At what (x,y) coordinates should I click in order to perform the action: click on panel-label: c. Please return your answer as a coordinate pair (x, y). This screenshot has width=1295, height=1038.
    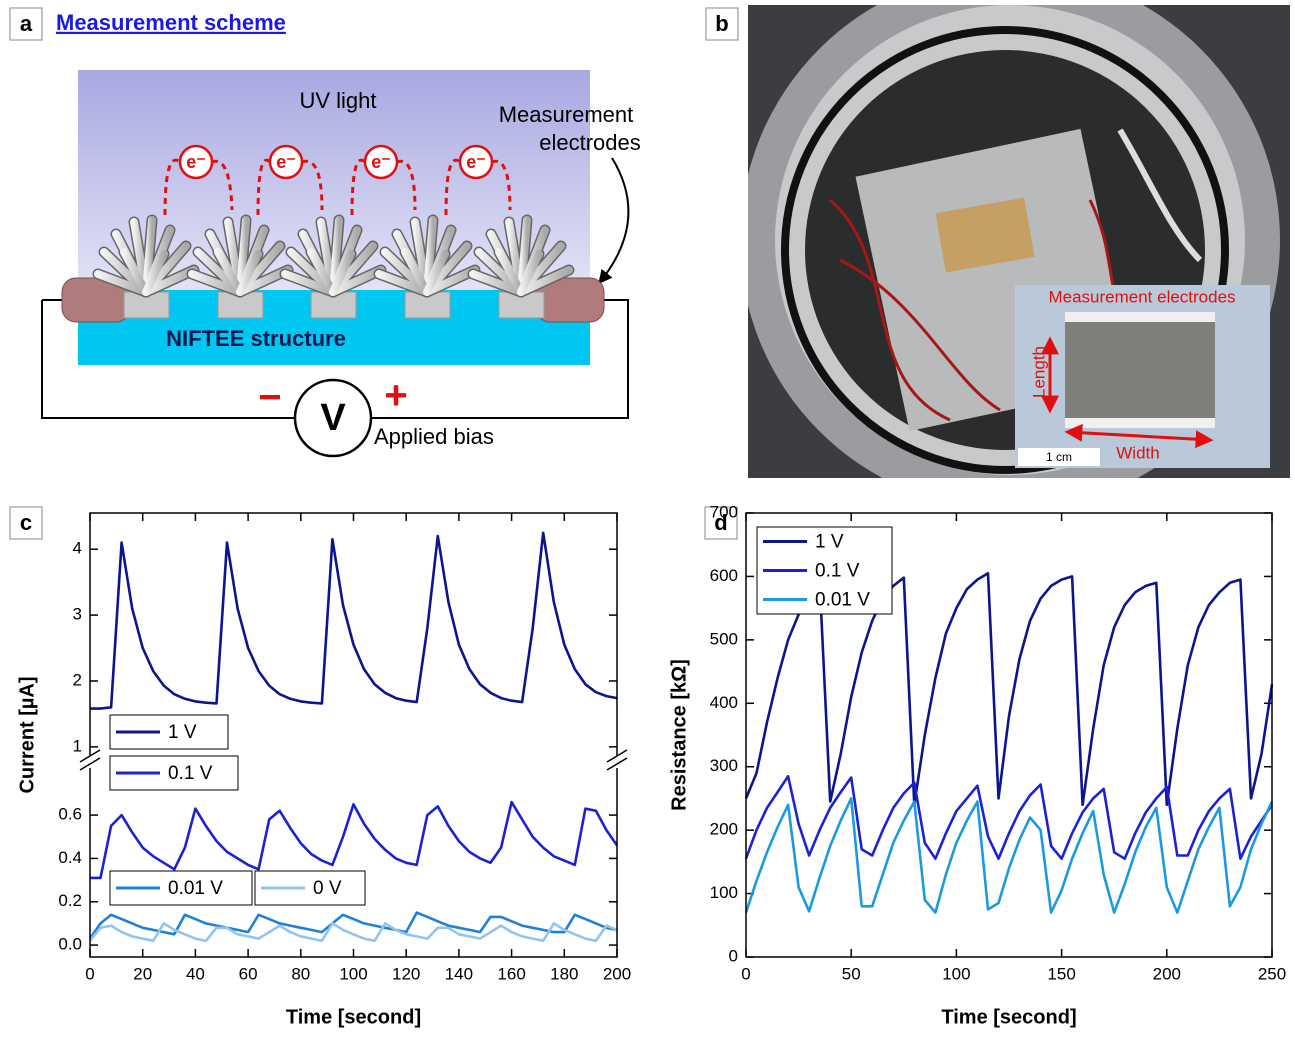
    Looking at the image, I should click on (26, 522).